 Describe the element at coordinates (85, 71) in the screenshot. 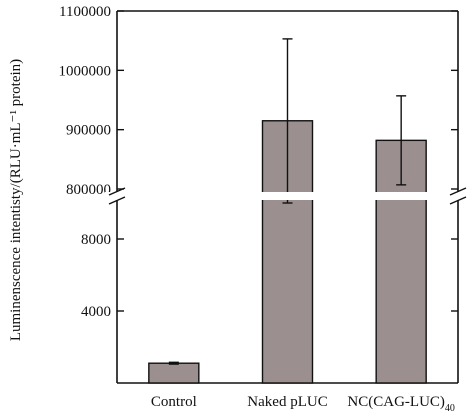

I see `y-tick-label: 1000000` at that location.